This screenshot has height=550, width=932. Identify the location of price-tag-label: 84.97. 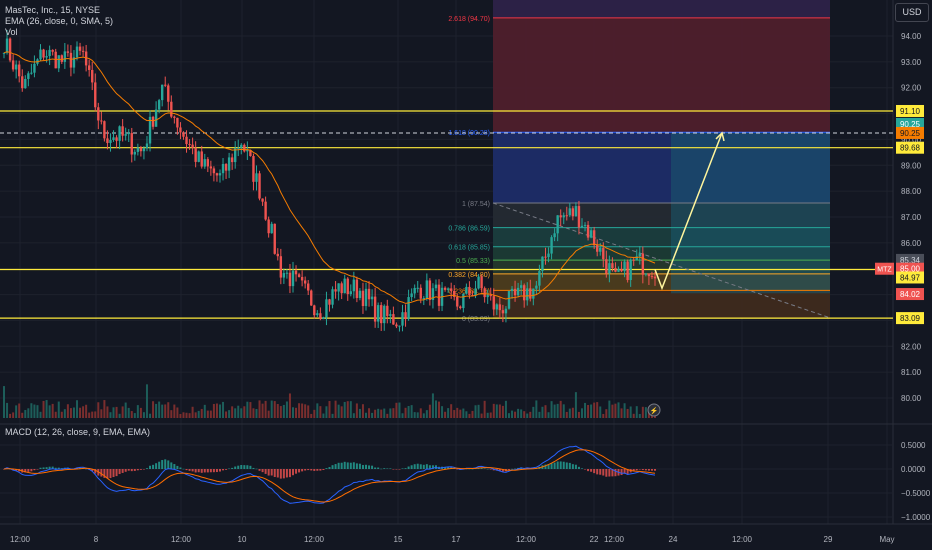
(910, 277).